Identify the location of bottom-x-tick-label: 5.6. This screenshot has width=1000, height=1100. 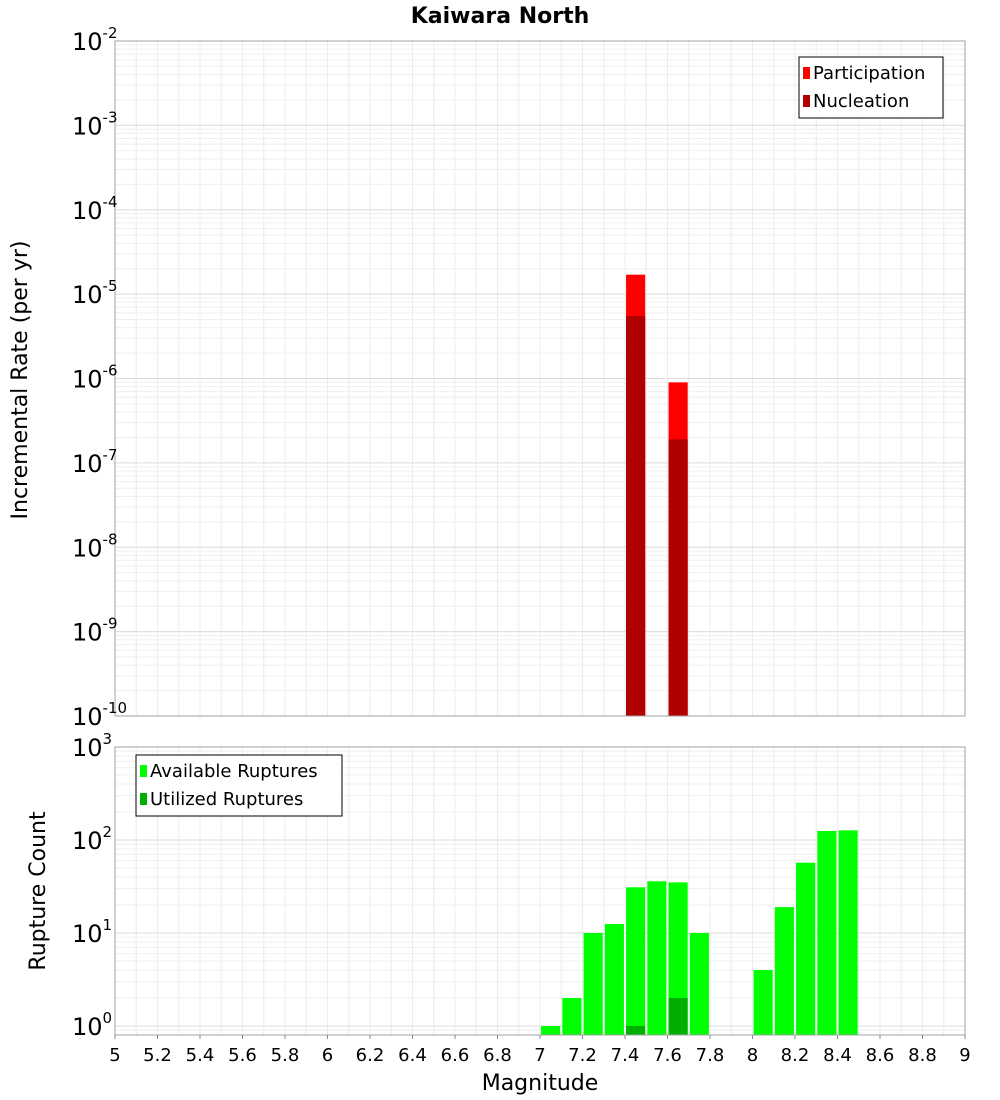
(242, 1055).